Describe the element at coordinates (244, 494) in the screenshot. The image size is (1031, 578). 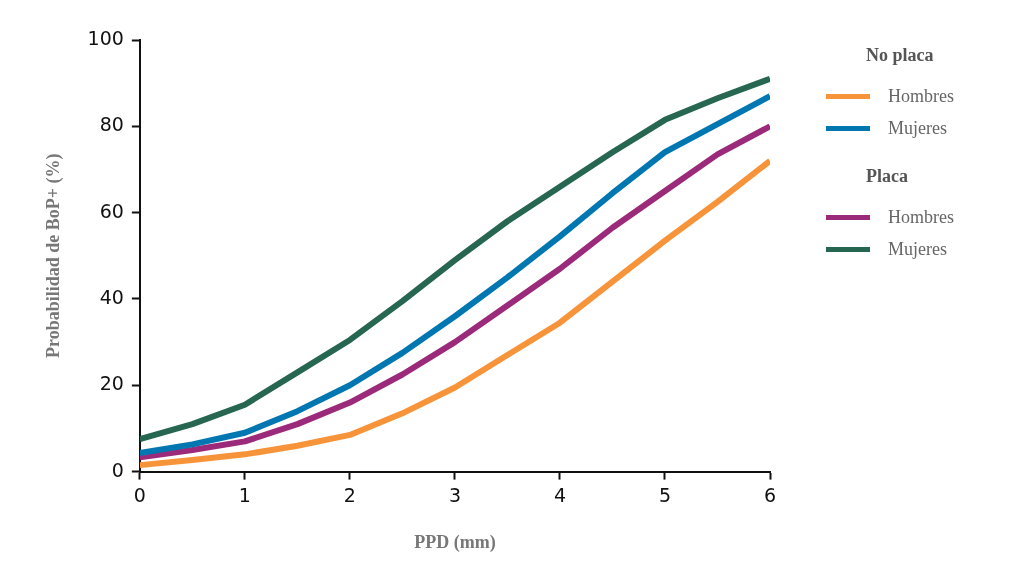
I see `x-tick-label: 1` at that location.